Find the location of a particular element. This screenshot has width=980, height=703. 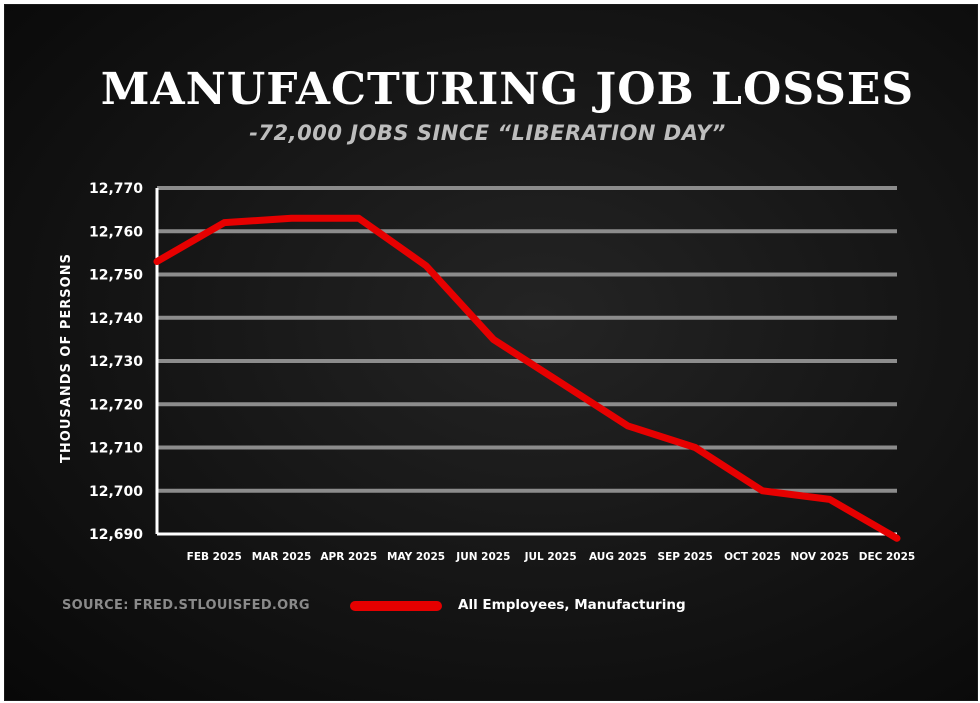

x-tick-label: FEB 2025 is located at coordinates (214, 557).